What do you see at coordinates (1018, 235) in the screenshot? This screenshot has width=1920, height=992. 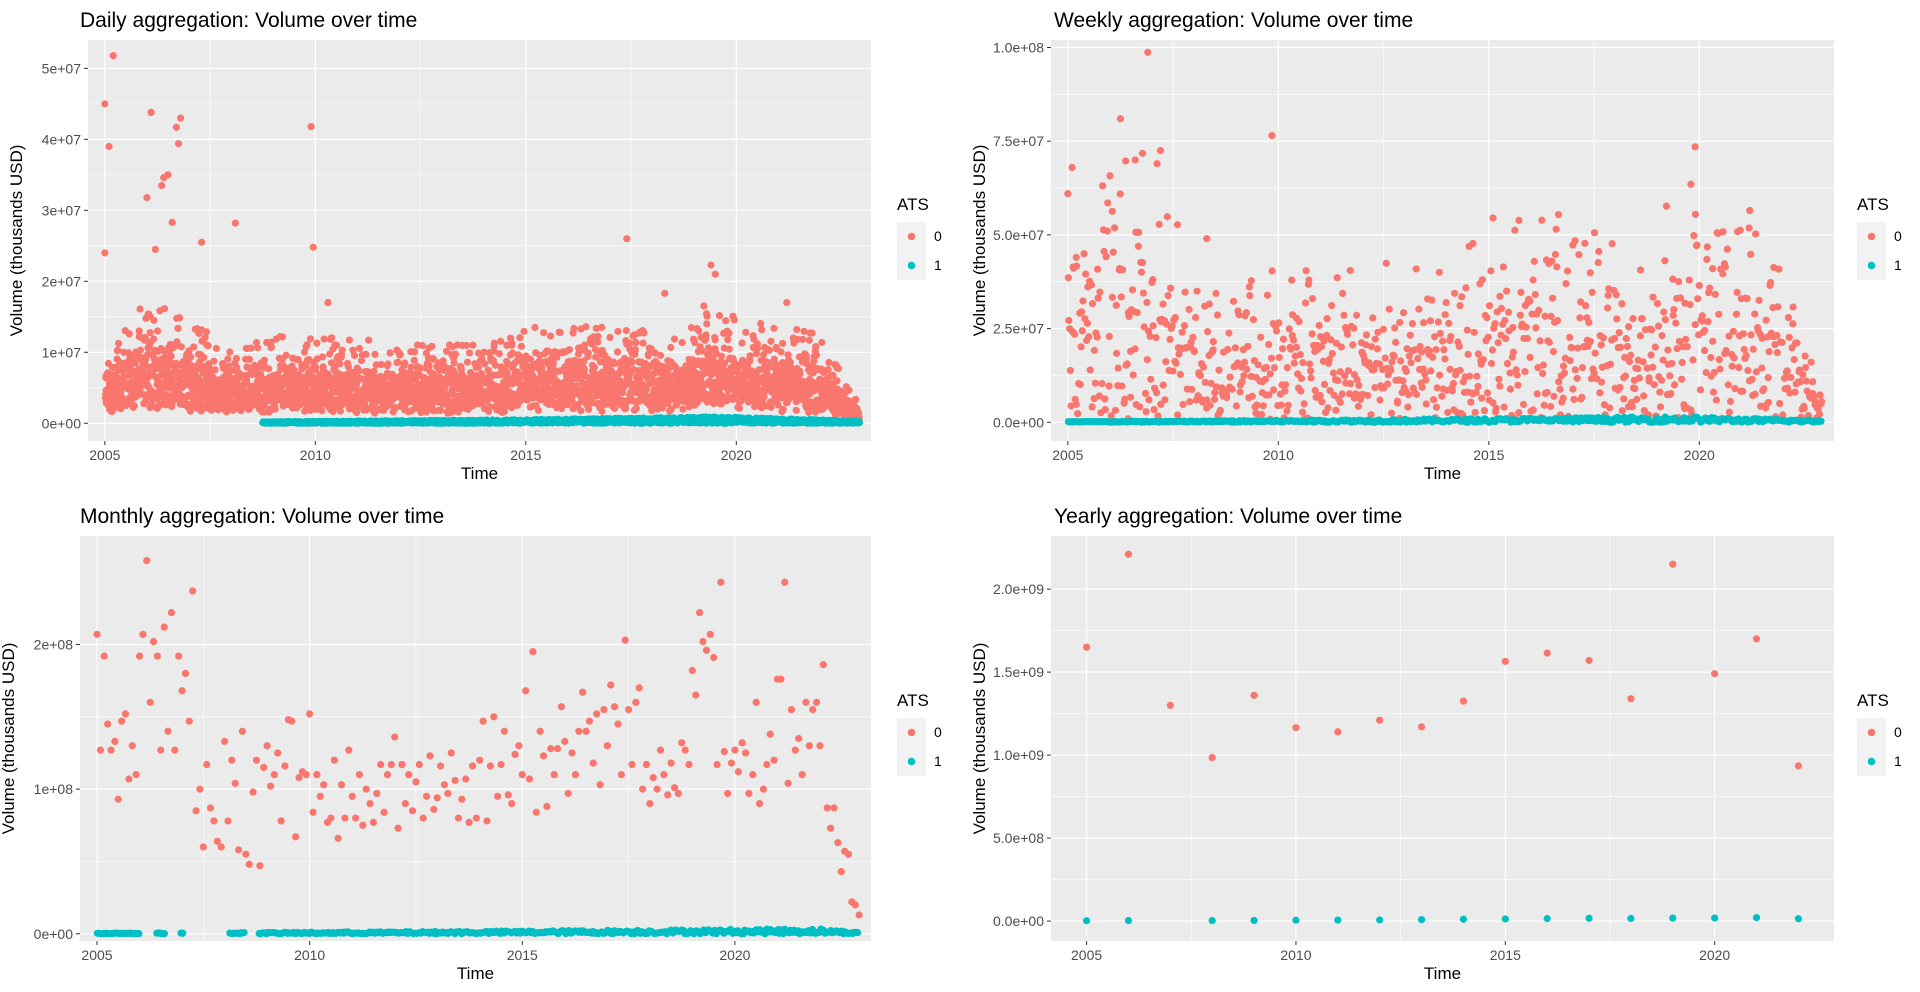 I see `y-tick-label: 5.0e+07` at bounding box center [1018, 235].